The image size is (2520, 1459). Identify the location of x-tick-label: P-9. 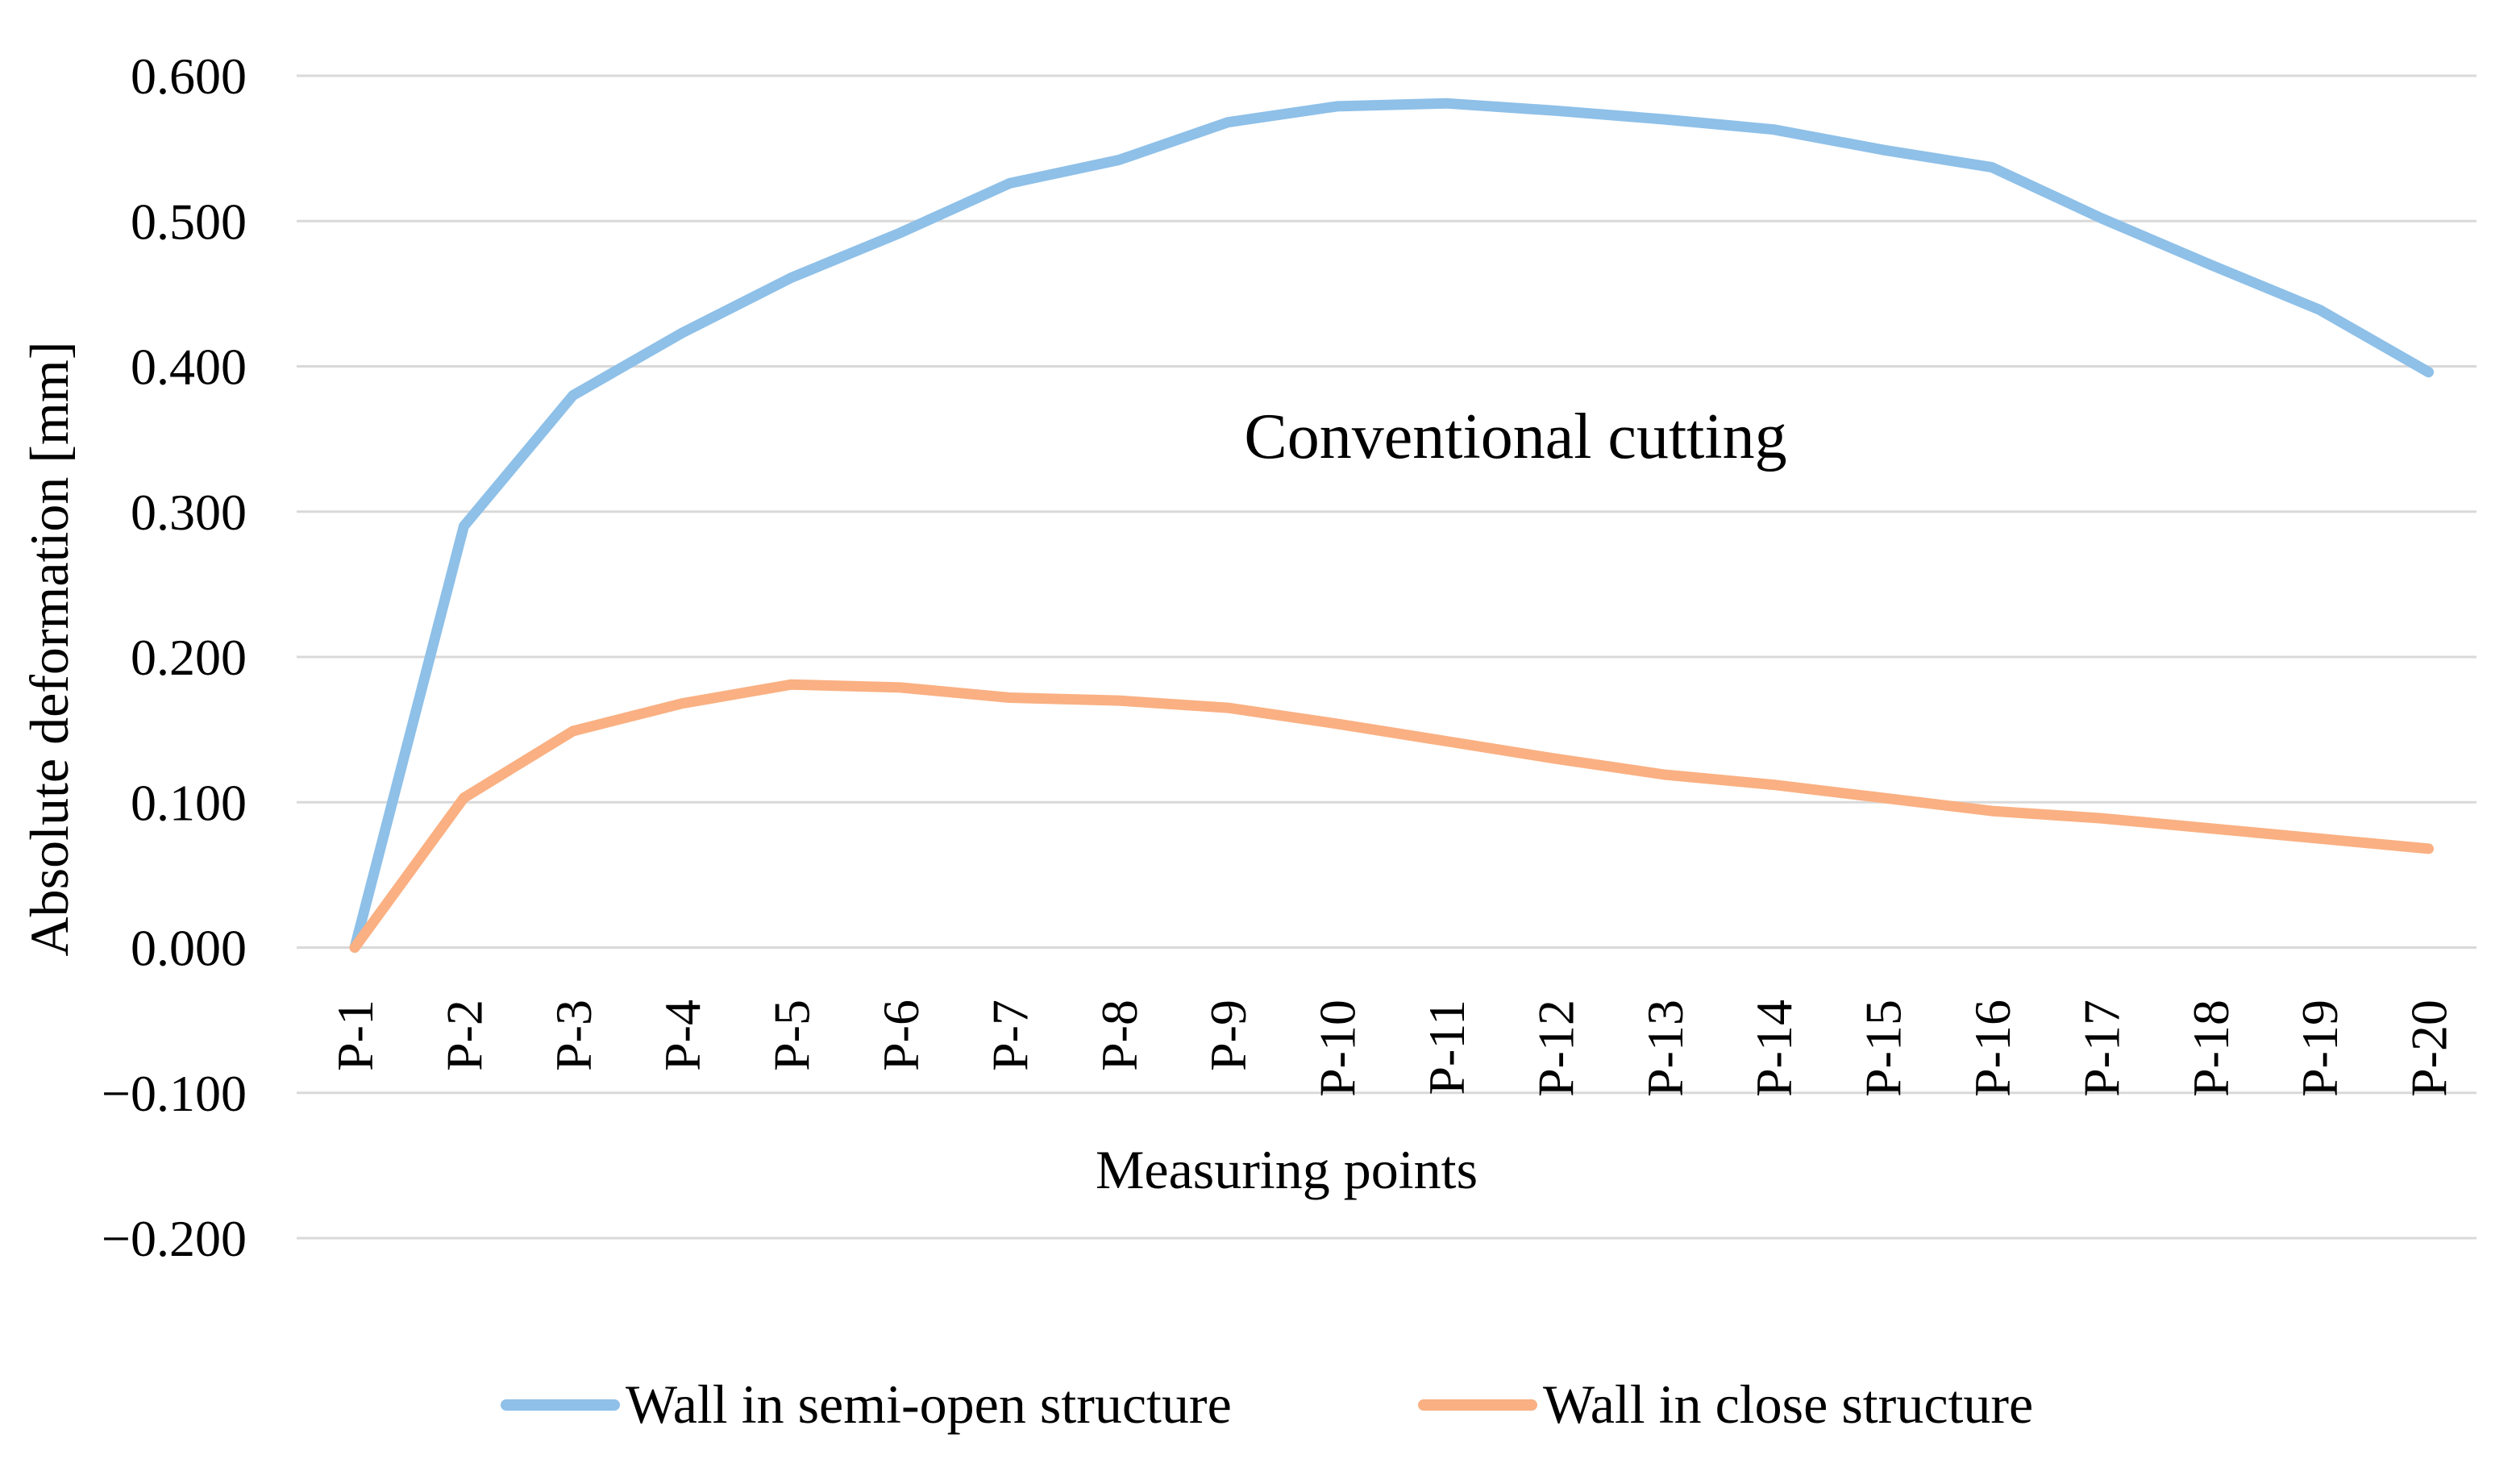
(1228, 1035).